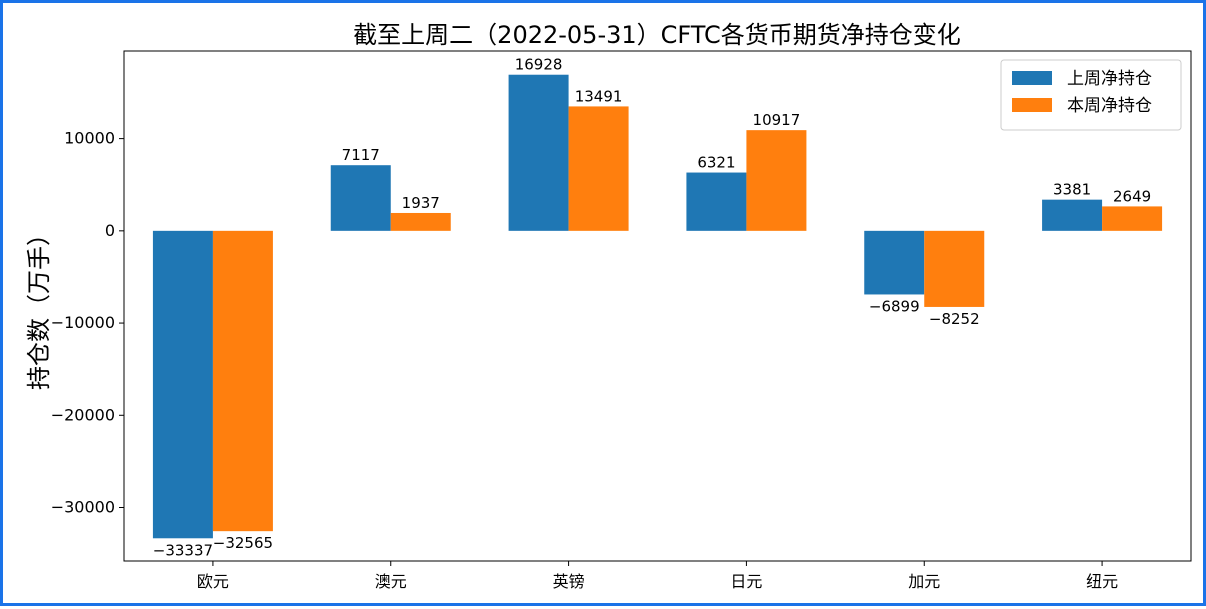 This screenshot has width=1206, height=609. Describe the element at coordinates (83, 507) in the screenshot. I see `y-tick-label: −30000` at that location.